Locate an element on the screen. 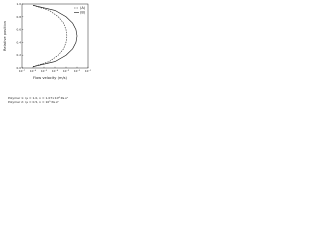  x-tick-label: 10⁻⁴ is located at coordinates (55, 71).